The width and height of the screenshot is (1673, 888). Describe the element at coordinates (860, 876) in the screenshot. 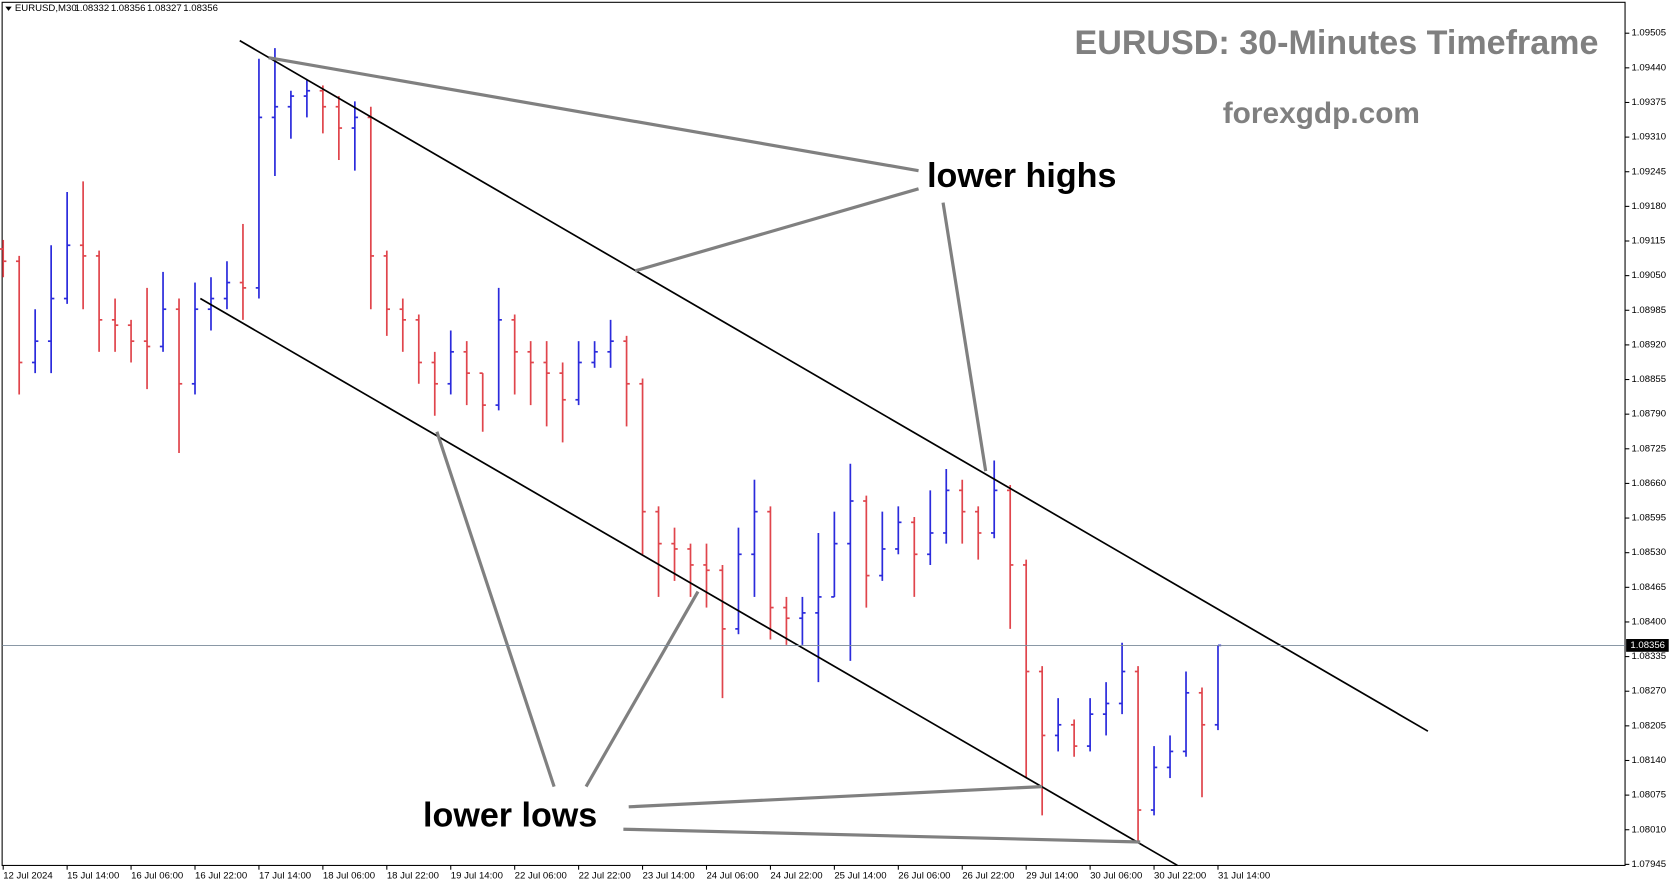

I see `x-tick-label: 25 Jul 14:00` at that location.